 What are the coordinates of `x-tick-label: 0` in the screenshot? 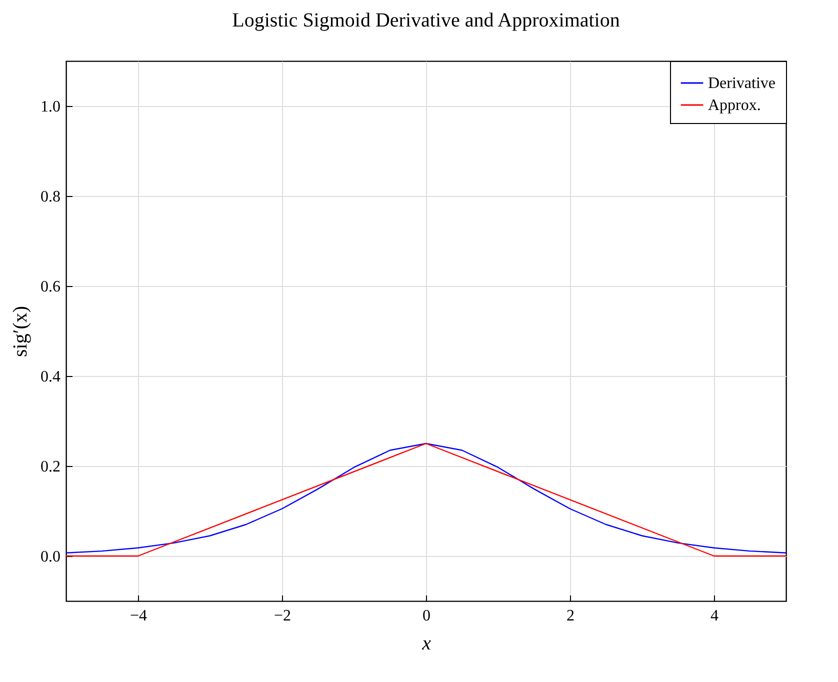 It's located at (426, 616).